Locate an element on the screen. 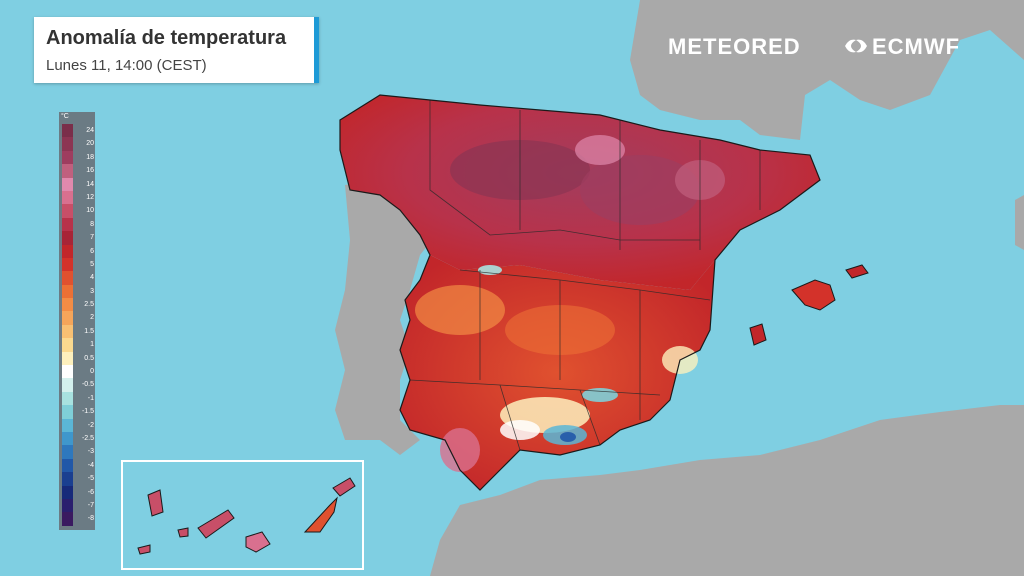 The image size is (1024, 576). legend-label: 2.5 is located at coordinates (89, 305).